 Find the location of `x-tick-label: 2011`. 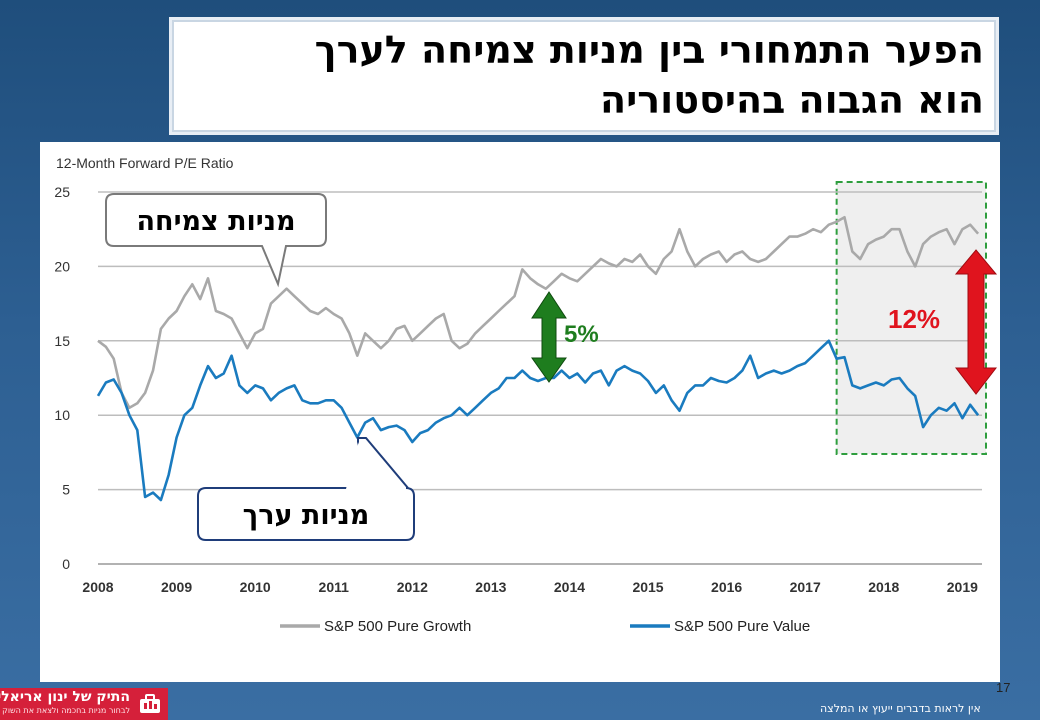

x-tick-label: 2011 is located at coordinates (334, 587).